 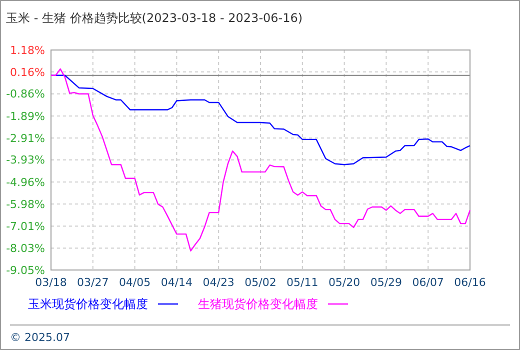 I want to click on x-tick-label: 06/16, so click(x=470, y=282).